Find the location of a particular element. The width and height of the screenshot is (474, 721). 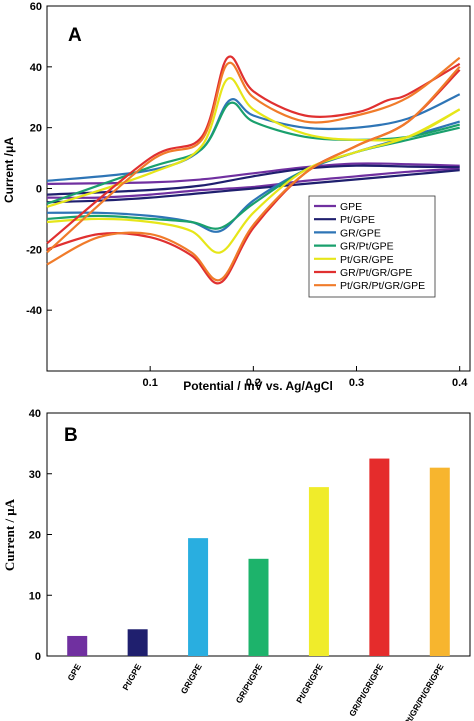

panel-a-y-tick-label: 40 is located at coordinates (36, 68).